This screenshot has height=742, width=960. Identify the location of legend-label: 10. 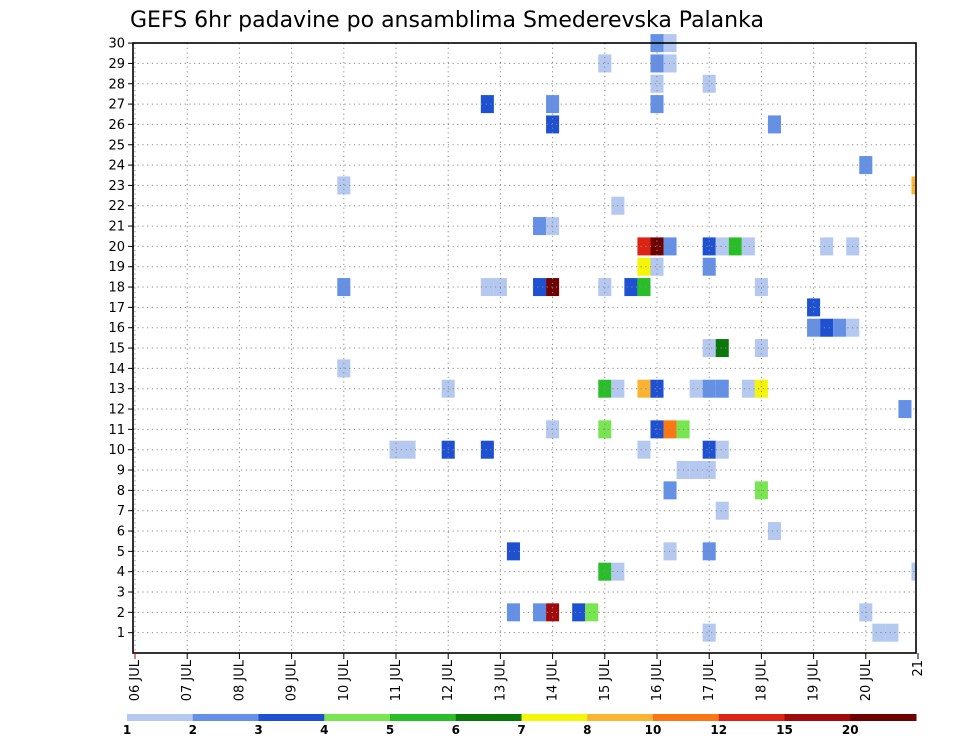
(653, 730).